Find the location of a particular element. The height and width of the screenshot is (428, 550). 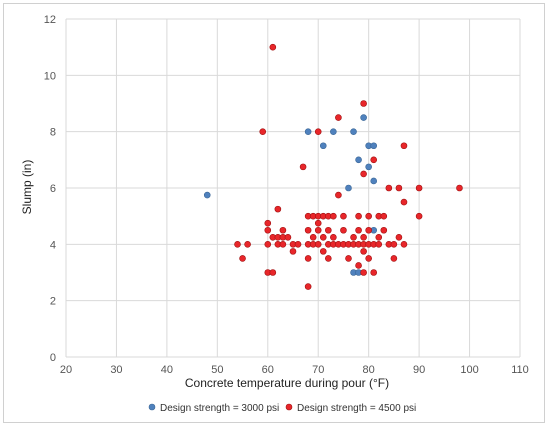

x-tick-label: 90 is located at coordinates (419, 370).